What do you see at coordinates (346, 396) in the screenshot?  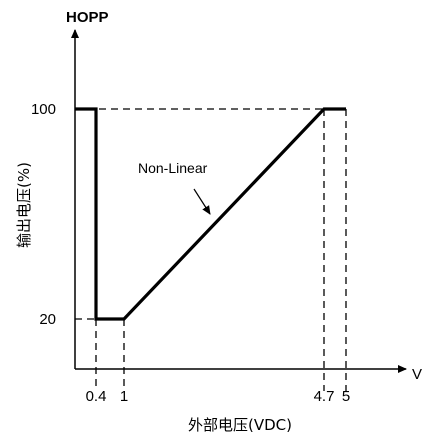 I see `x-tick-label: 5` at bounding box center [346, 396].